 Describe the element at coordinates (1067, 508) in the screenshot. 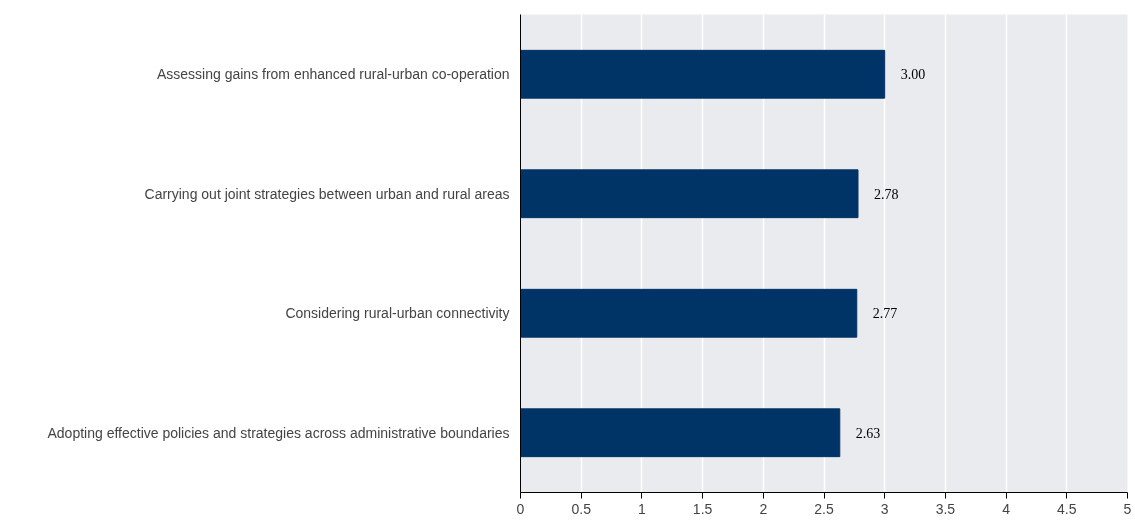

I see `x-tick-label: 4.5` at that location.